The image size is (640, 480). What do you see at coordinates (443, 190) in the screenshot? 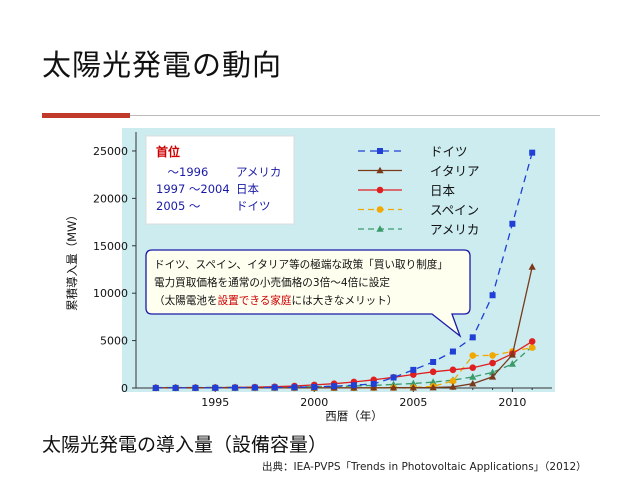
I see `legend-label: 日本` at bounding box center [443, 190].